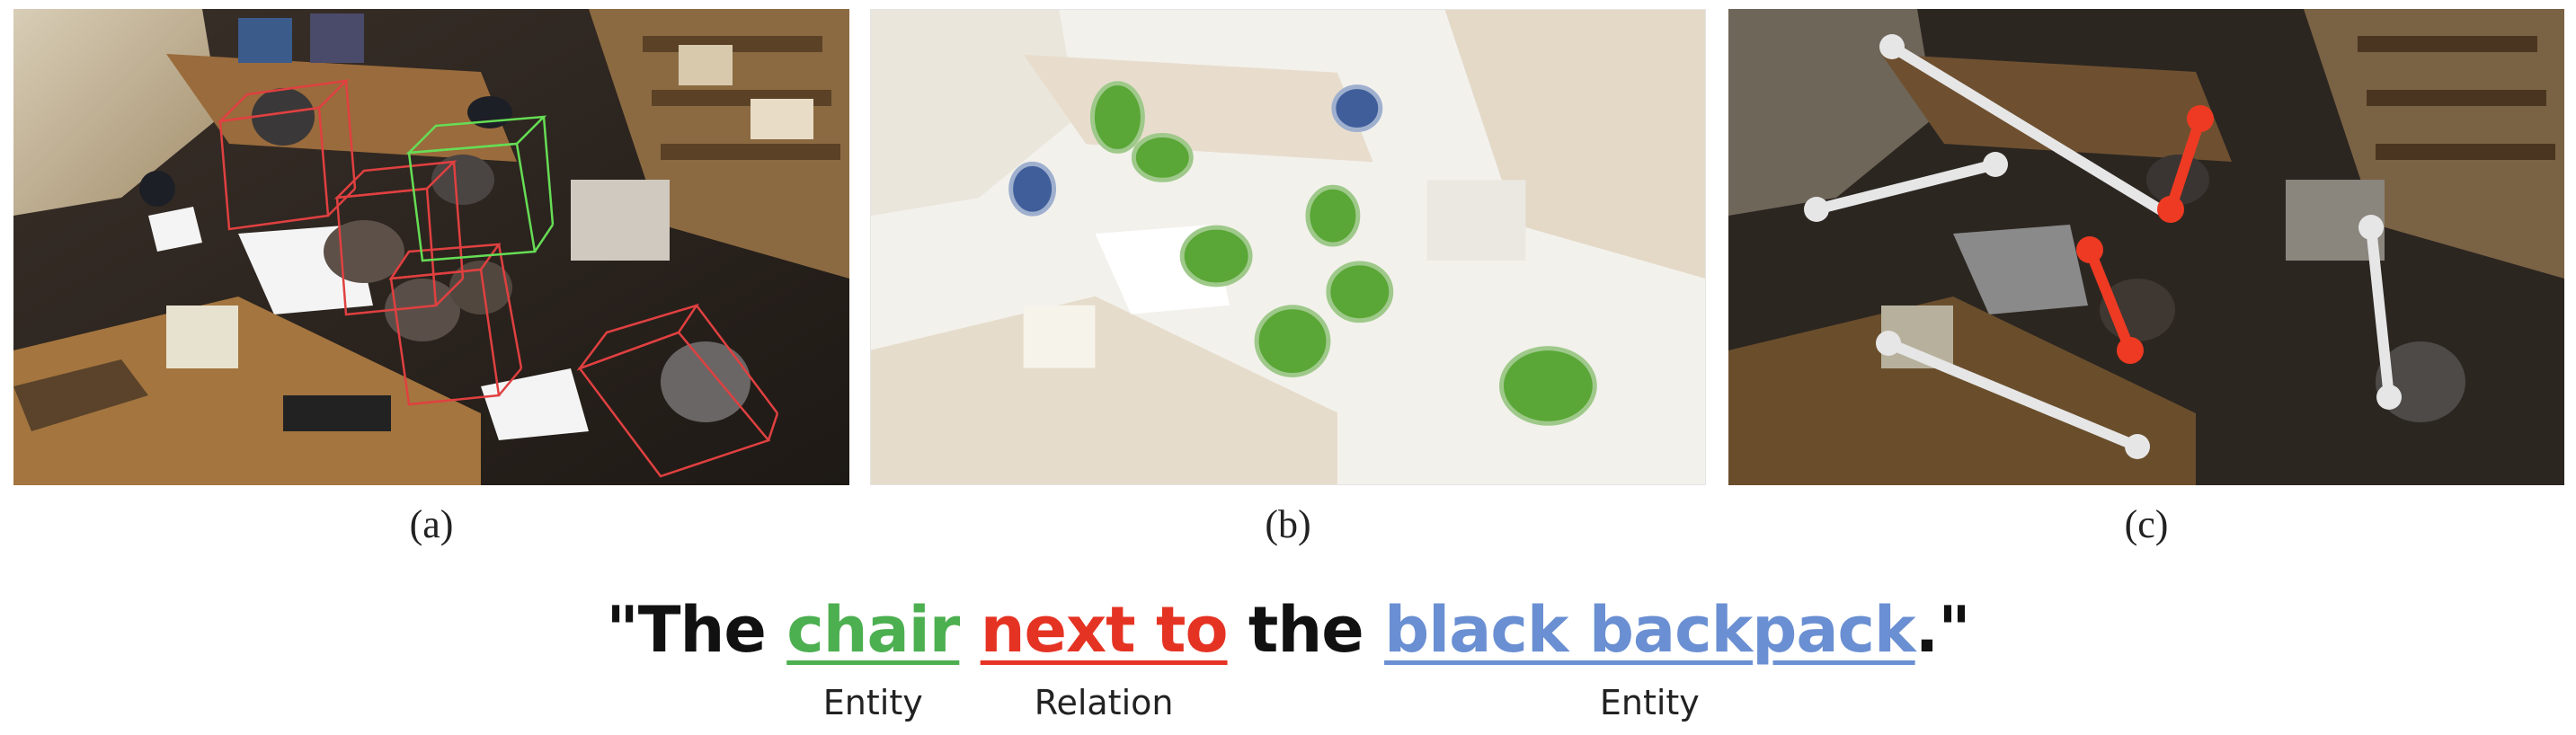 The width and height of the screenshot is (2576, 735). Describe the element at coordinates (1306, 630) in the screenshot. I see `sentence-mid: the` at that location.